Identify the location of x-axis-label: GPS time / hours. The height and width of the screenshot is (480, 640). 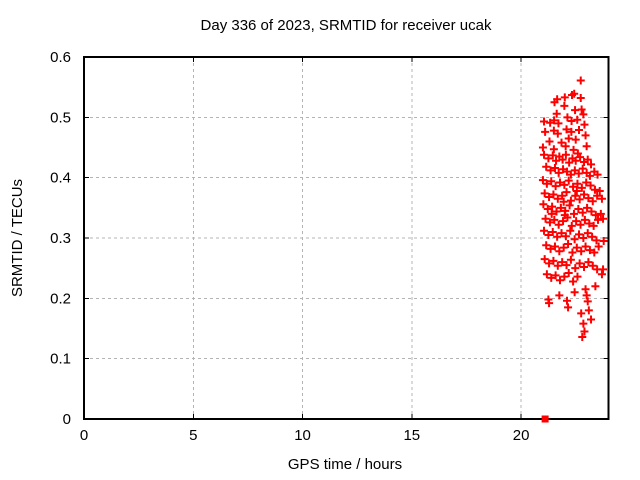
(345, 464).